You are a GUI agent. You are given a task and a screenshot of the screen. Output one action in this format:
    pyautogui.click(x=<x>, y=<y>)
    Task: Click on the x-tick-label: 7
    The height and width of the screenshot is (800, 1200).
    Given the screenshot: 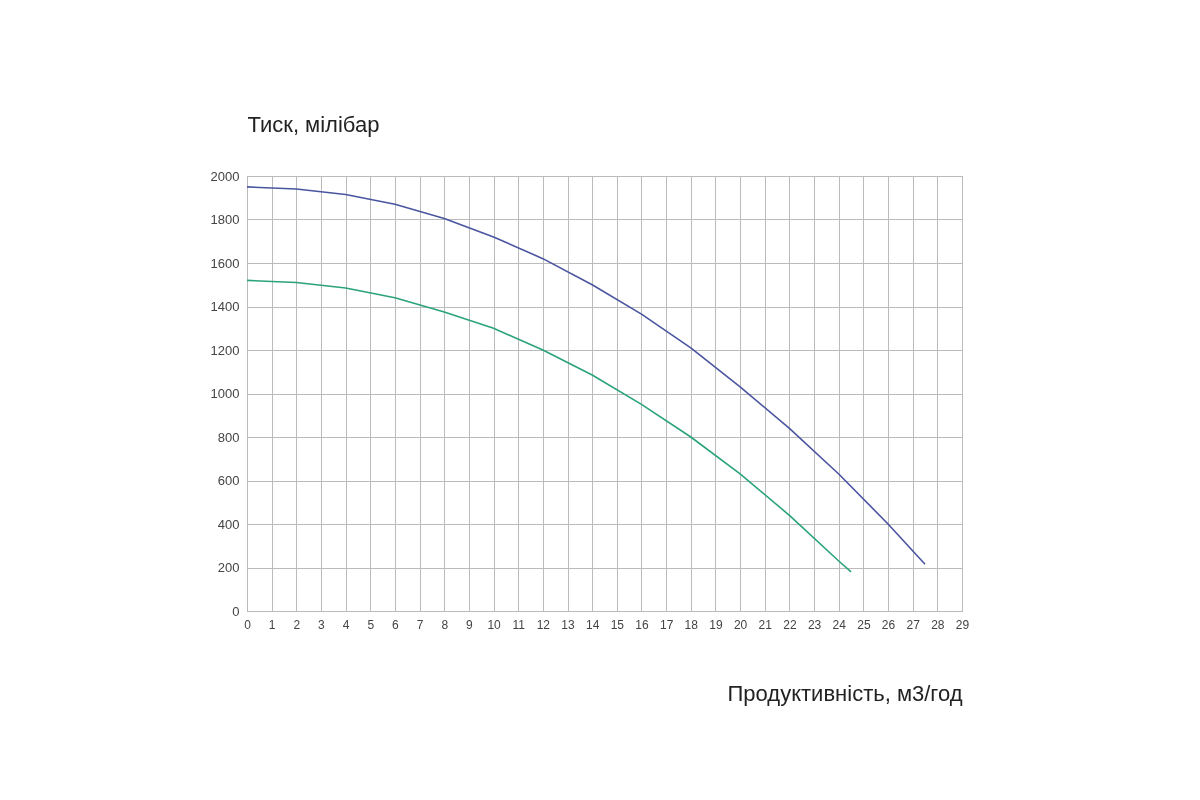 What is the action you would take?
    pyautogui.click(x=420, y=624)
    